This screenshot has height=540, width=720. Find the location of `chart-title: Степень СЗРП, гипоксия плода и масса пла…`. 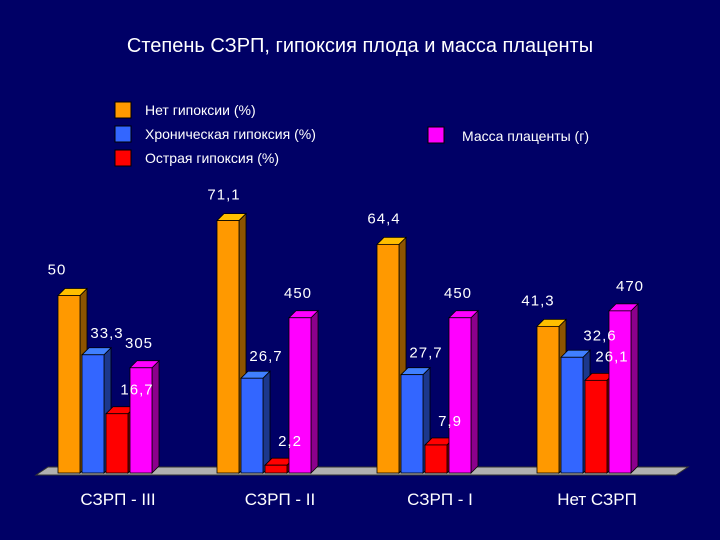

chart-title: Степень СЗРП, гипоксия плода и масса пла… is located at coordinates (360, 46).